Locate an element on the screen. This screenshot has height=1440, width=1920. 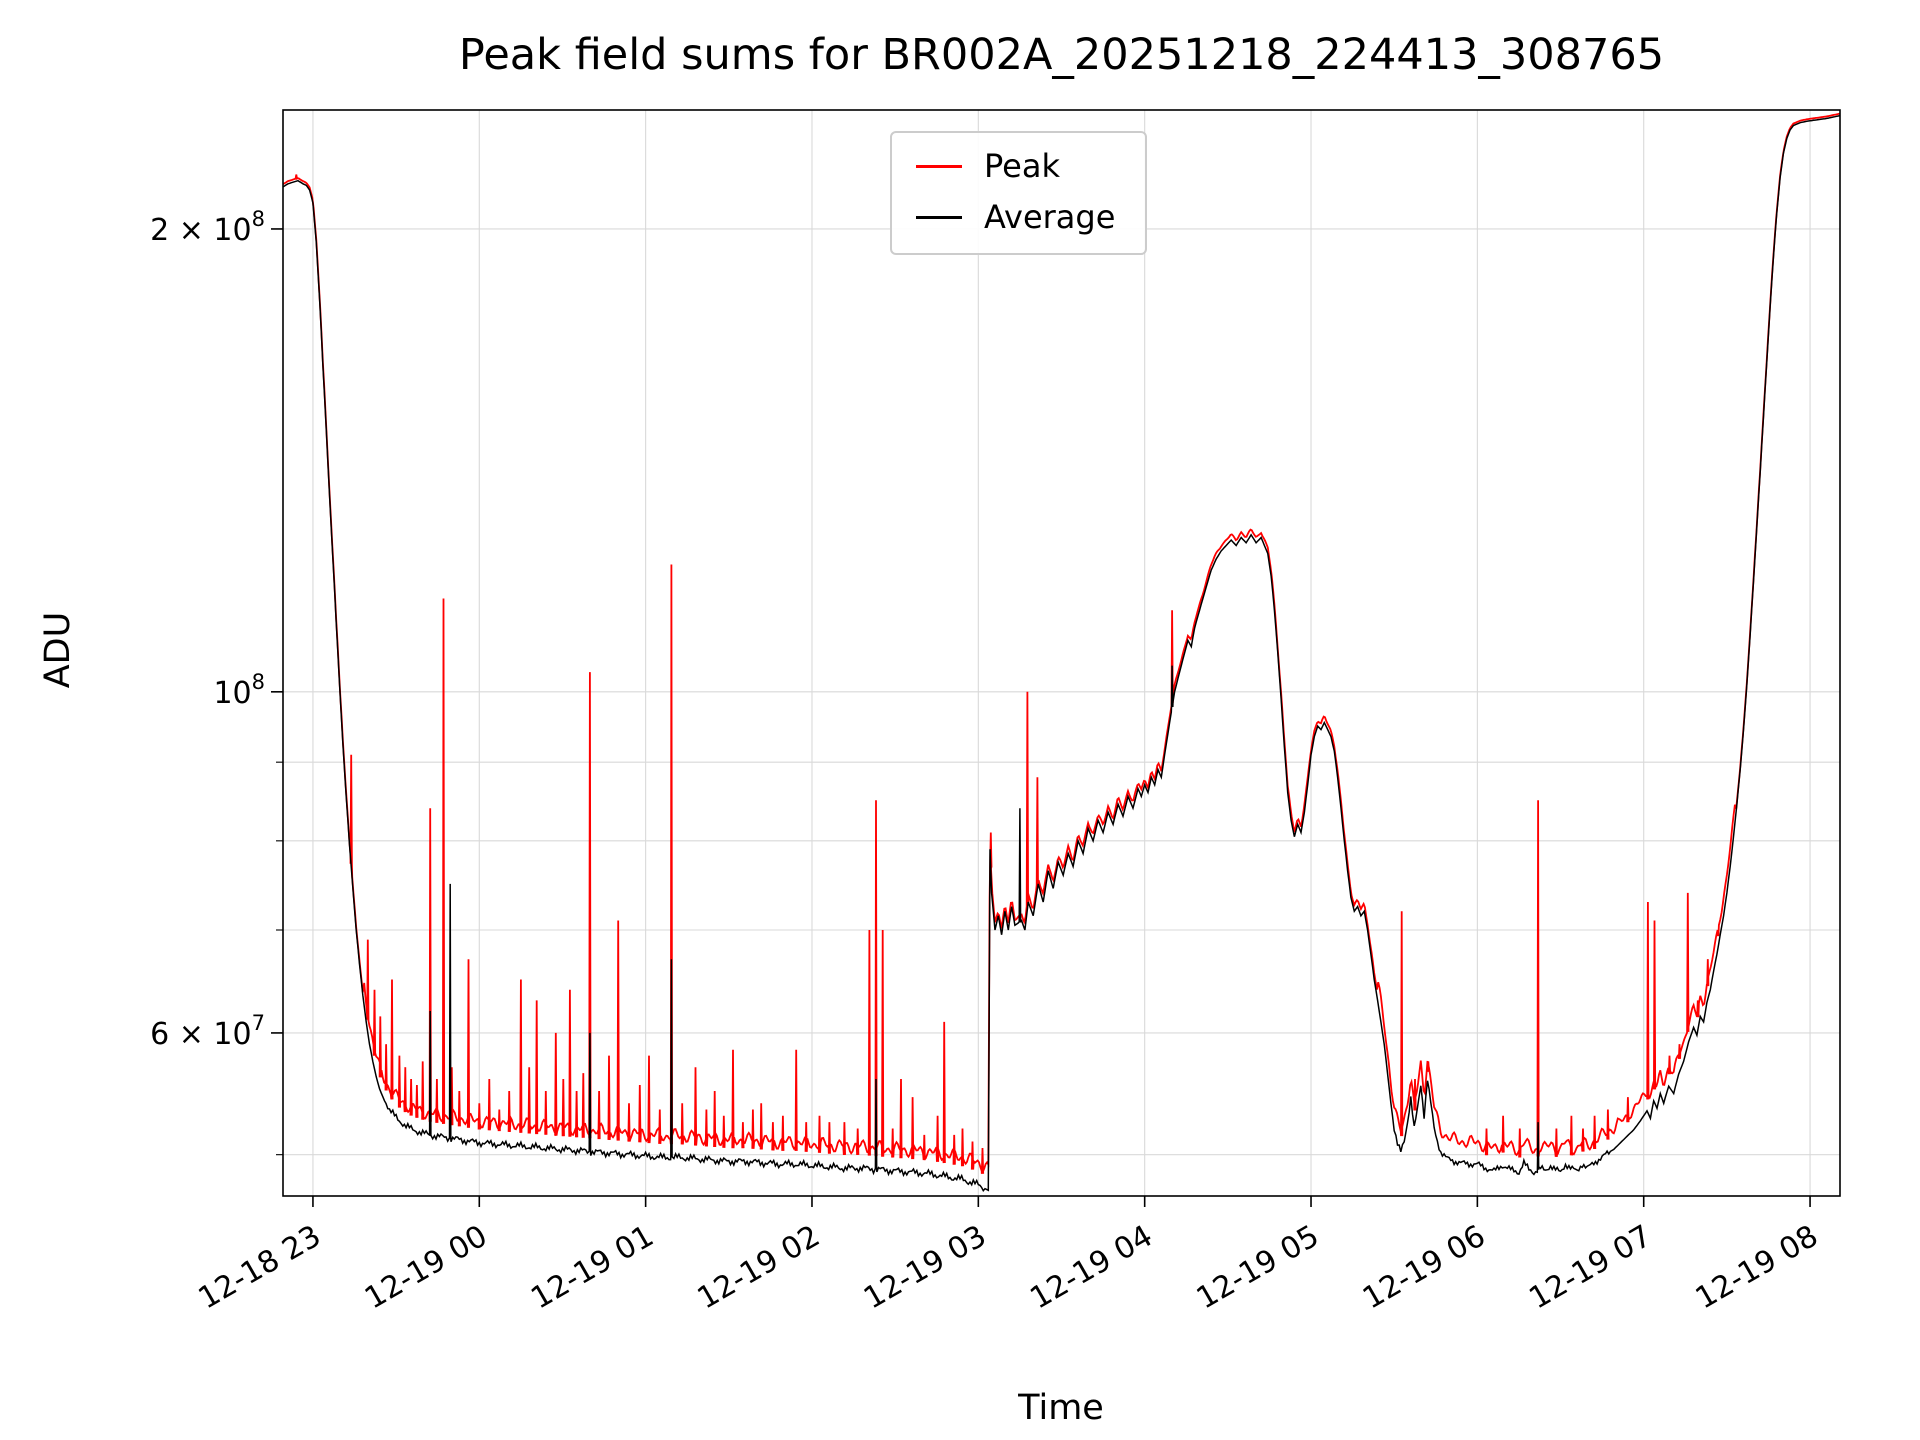
x-tick-label: 12-19 08 is located at coordinates (1757, 1268).